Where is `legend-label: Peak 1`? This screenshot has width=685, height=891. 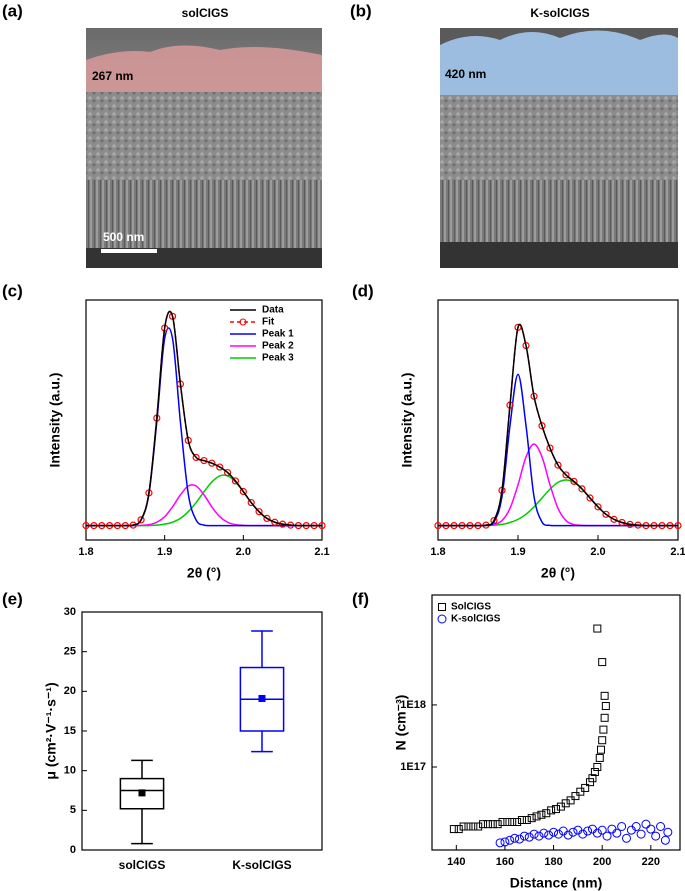
legend-label: Peak 1 is located at coordinates (278, 334).